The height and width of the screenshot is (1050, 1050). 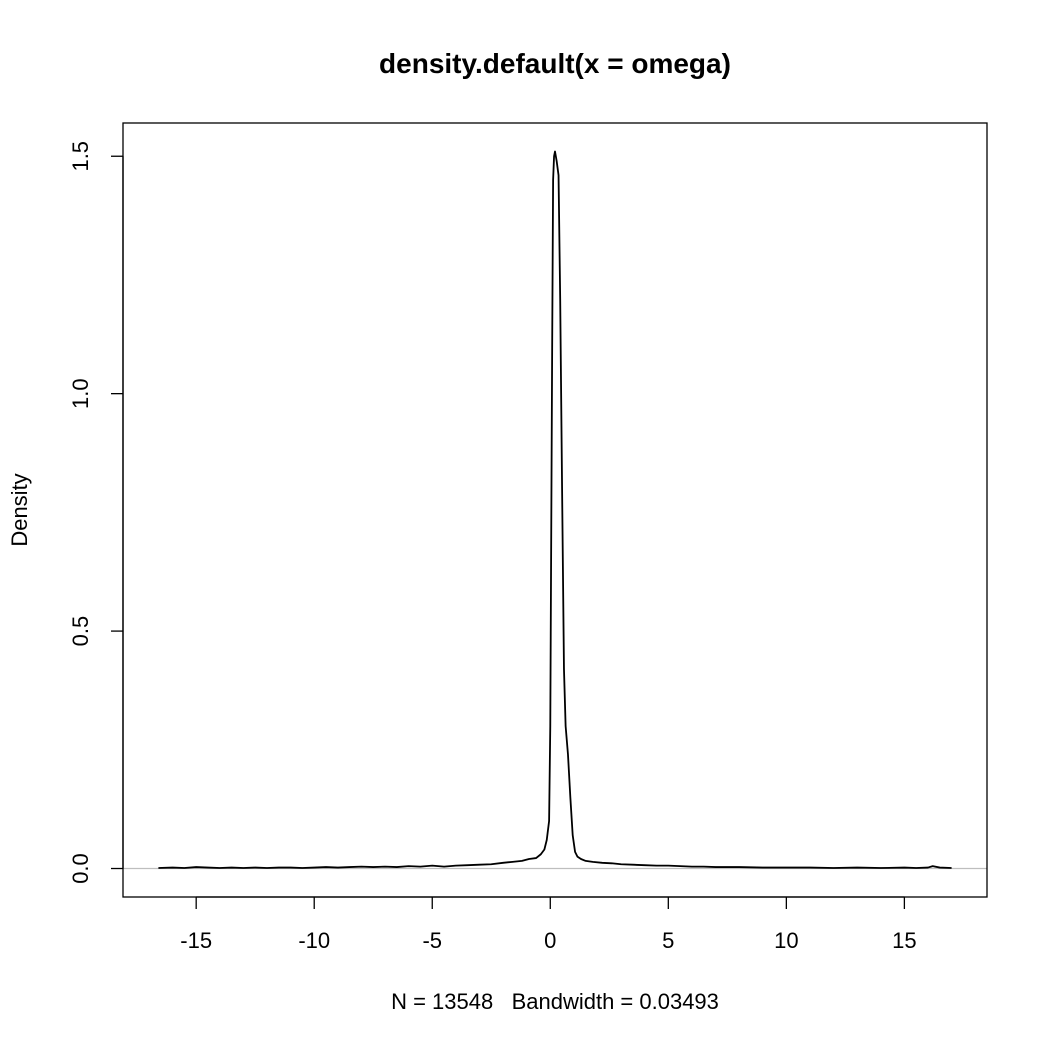 What do you see at coordinates (786, 940) in the screenshot?
I see `x-tick-label: 10` at bounding box center [786, 940].